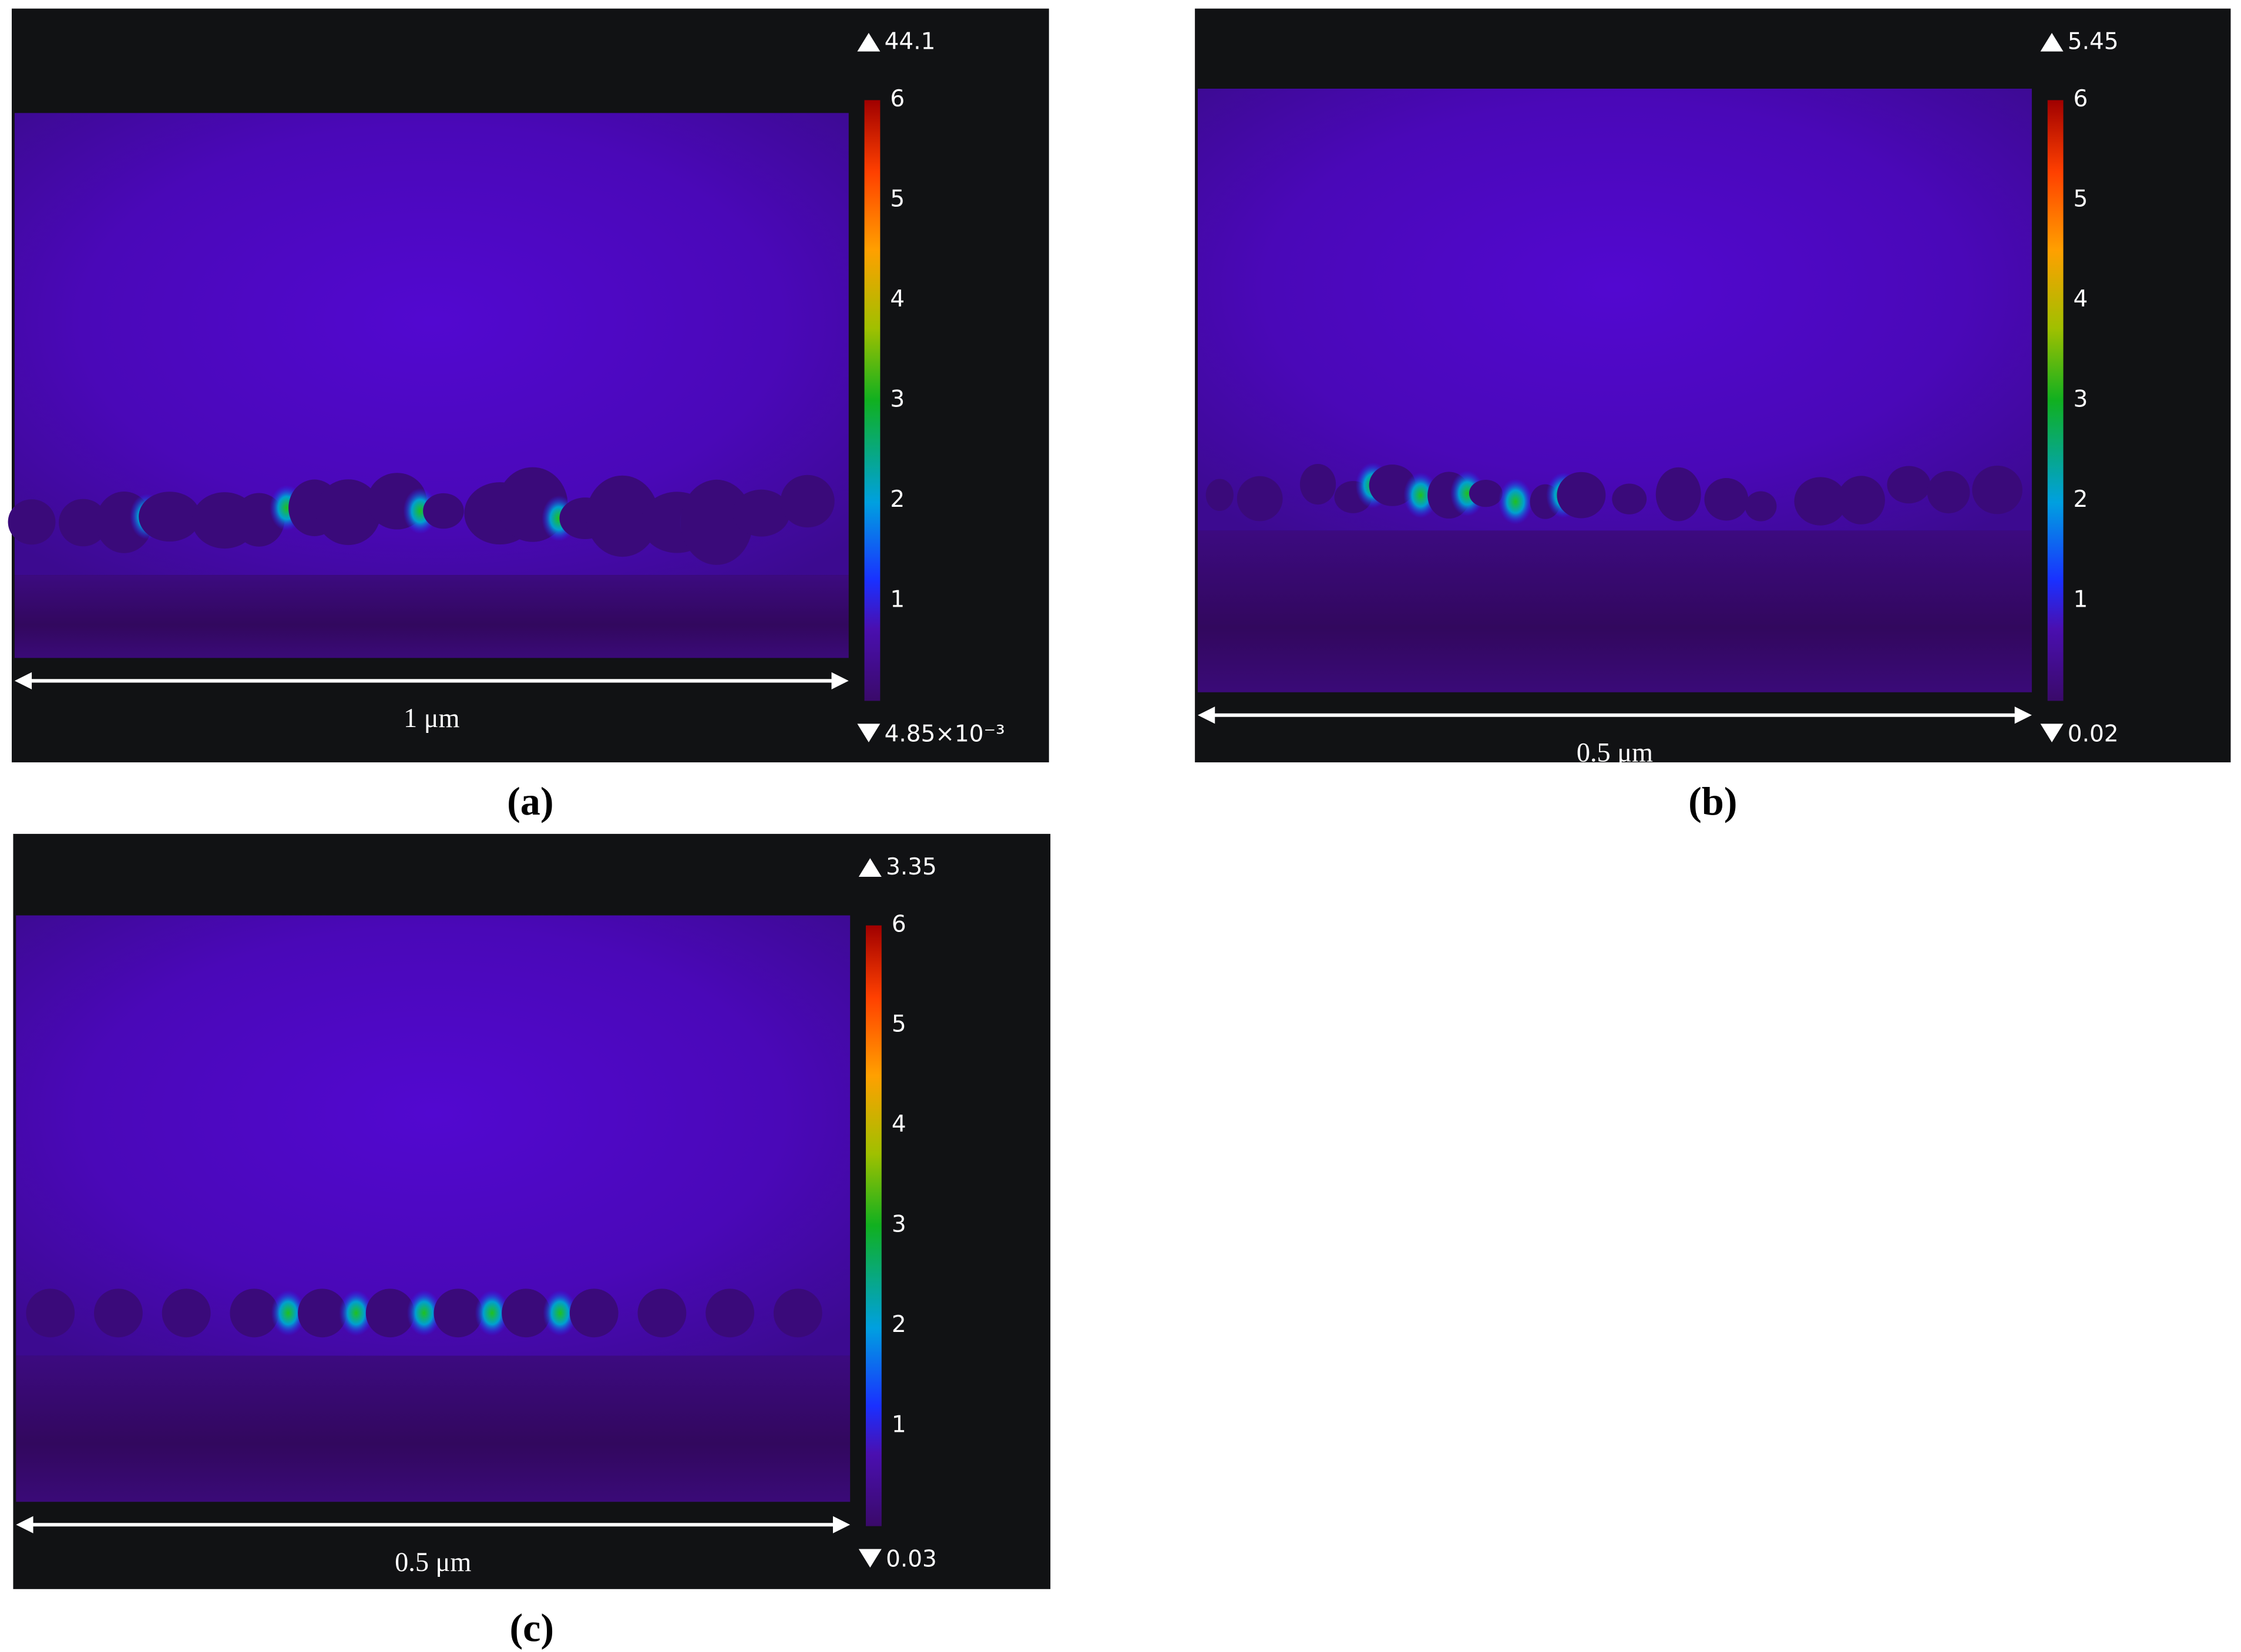  What do you see at coordinates (432, 719) in the screenshot?
I see `scale-bar-label: 1 μm` at bounding box center [432, 719].